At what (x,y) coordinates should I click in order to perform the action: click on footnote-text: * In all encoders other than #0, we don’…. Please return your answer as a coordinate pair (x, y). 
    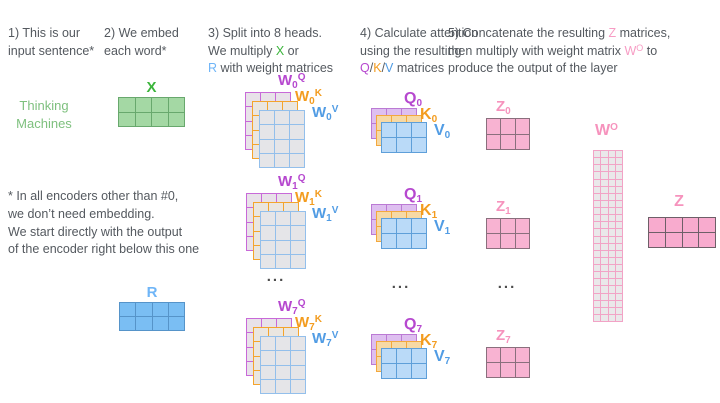
    Looking at the image, I should click on (104, 223).